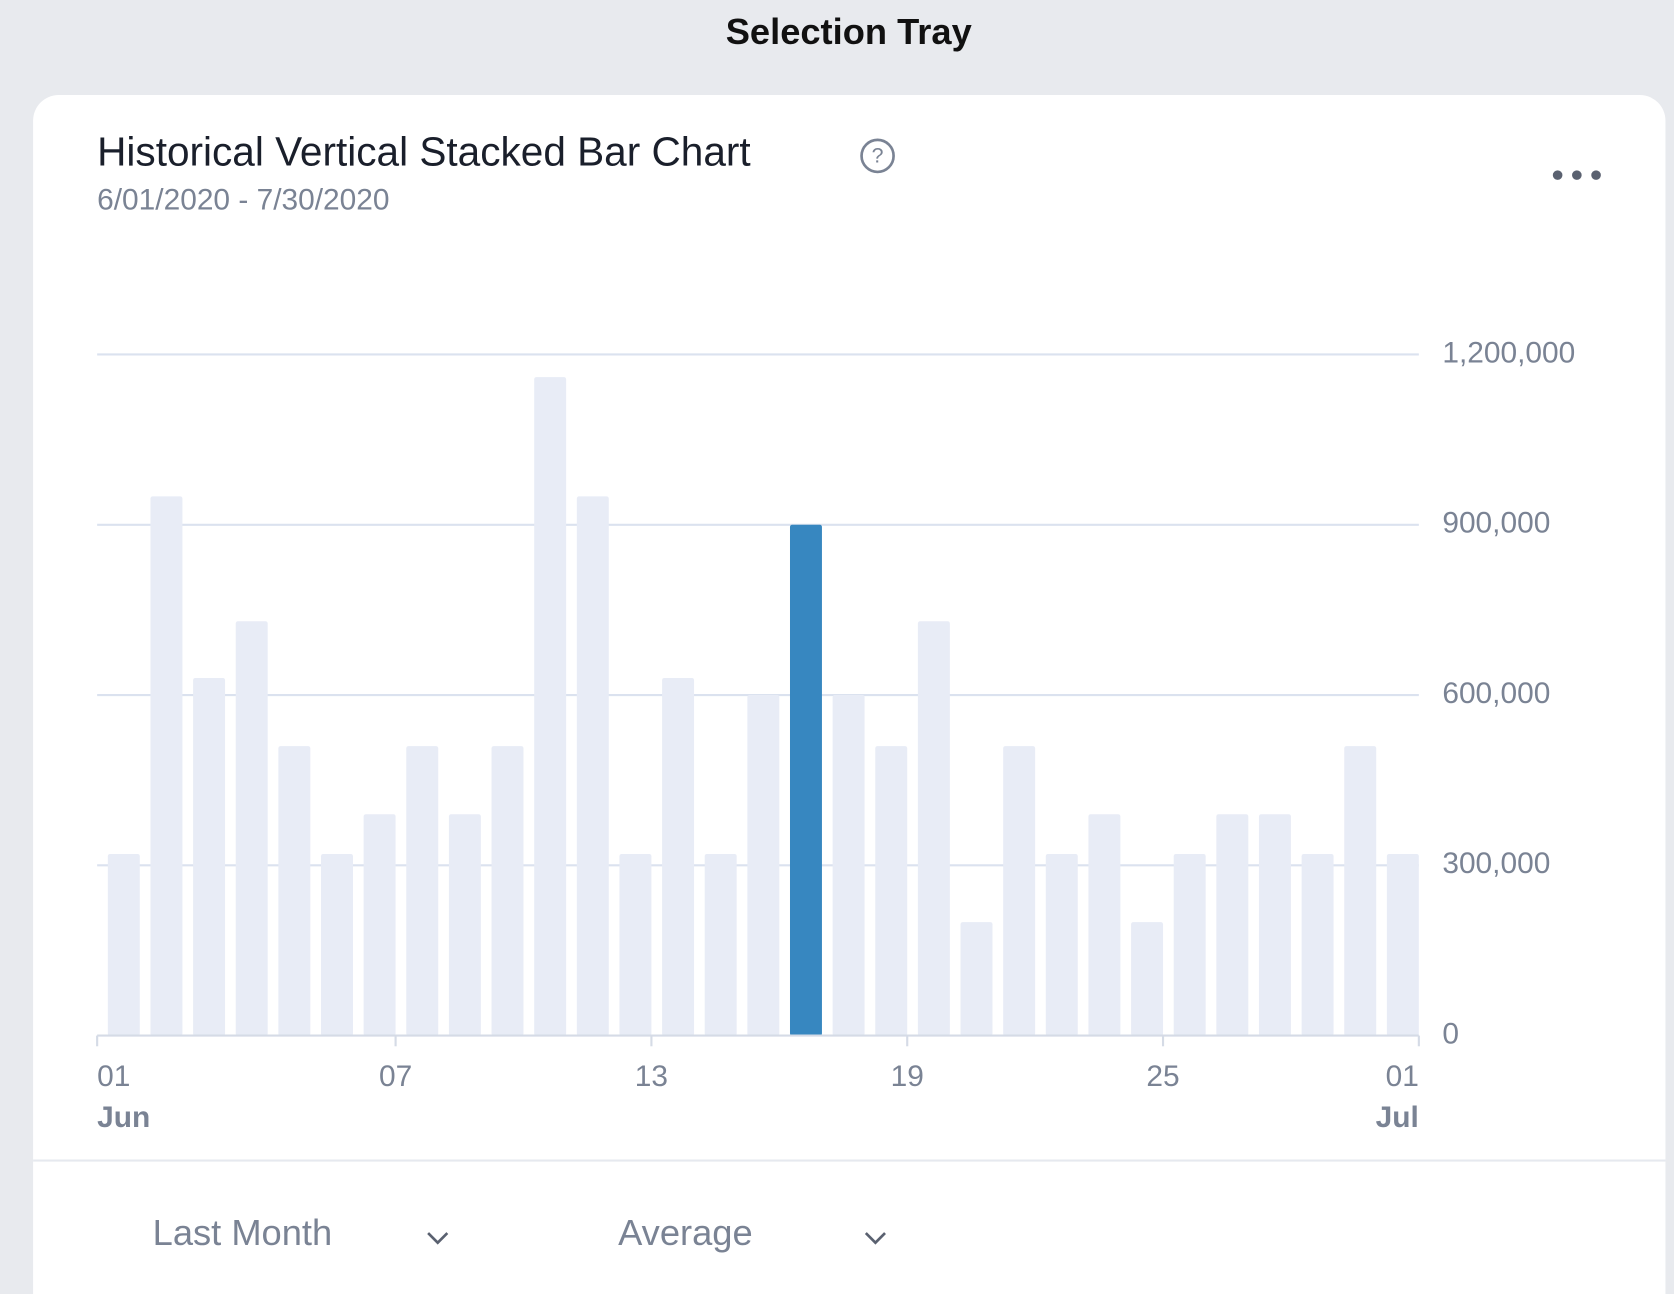 The width and height of the screenshot is (1674, 1294). What do you see at coordinates (424, 152) in the screenshot?
I see `card-title: Historical Vertical Stacked Bar Chart` at bounding box center [424, 152].